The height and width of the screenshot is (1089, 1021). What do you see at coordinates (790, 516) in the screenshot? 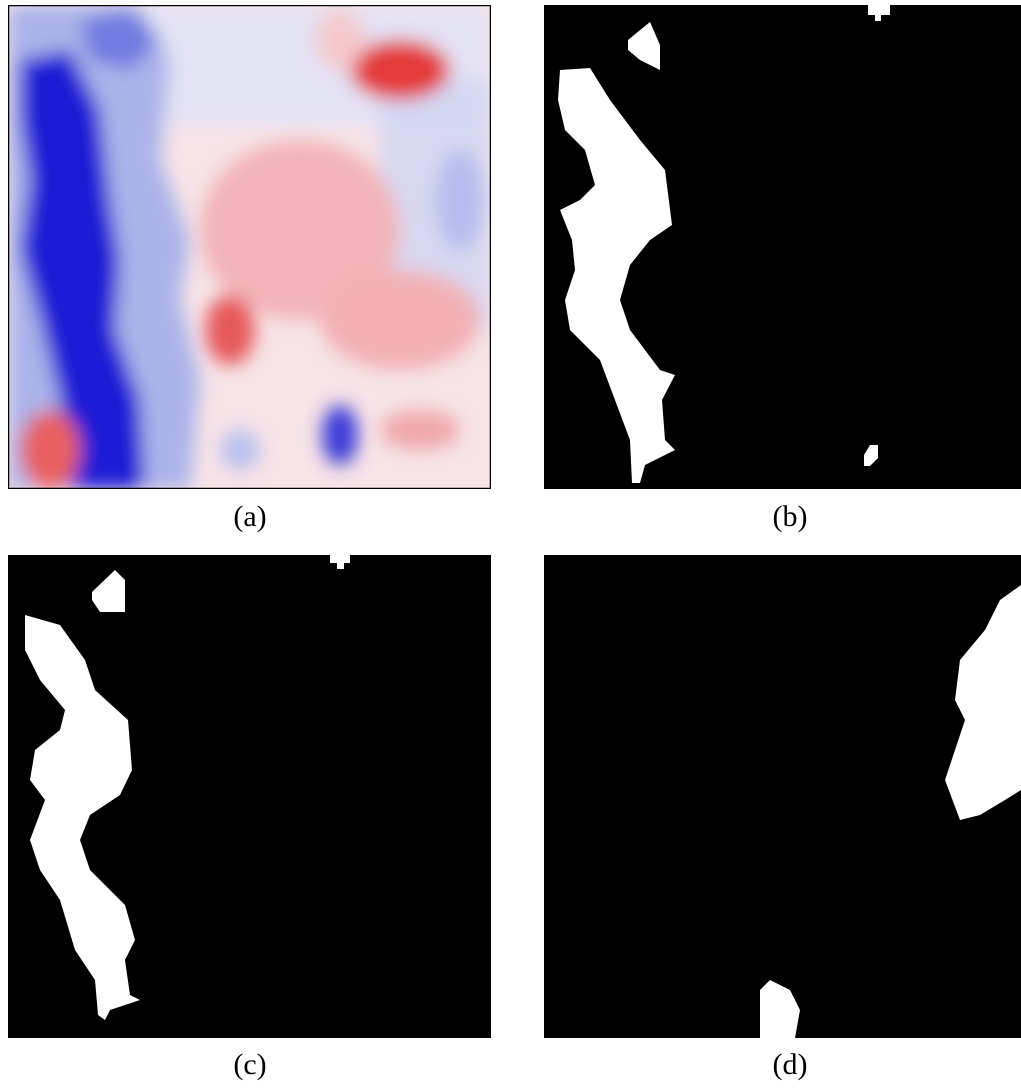
I see `panel-label: (b)` at bounding box center [790, 516].